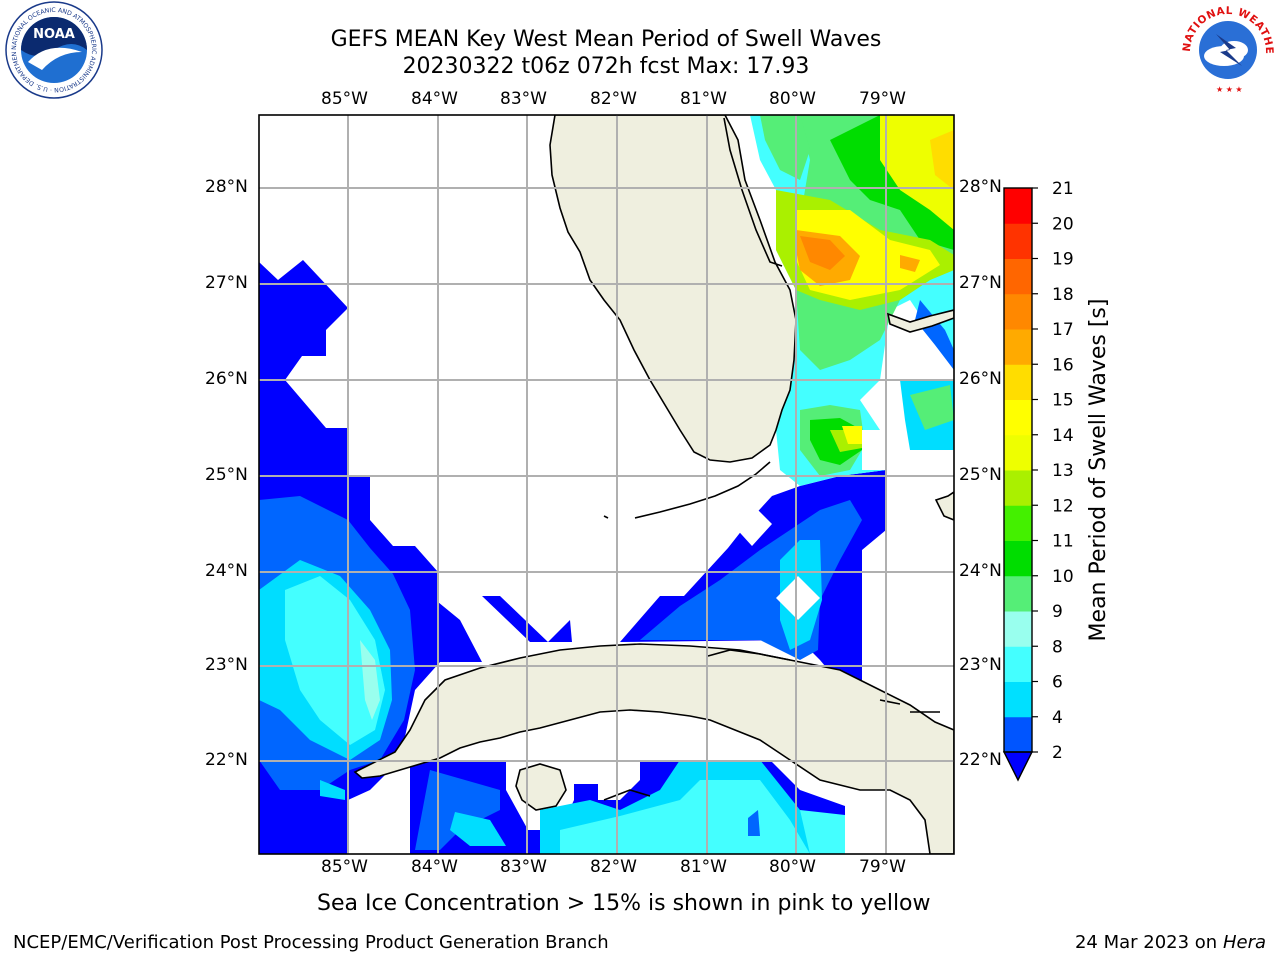  What do you see at coordinates (980, 379) in the screenshot?
I see `lat-label-right-26: 26°N` at bounding box center [980, 379].